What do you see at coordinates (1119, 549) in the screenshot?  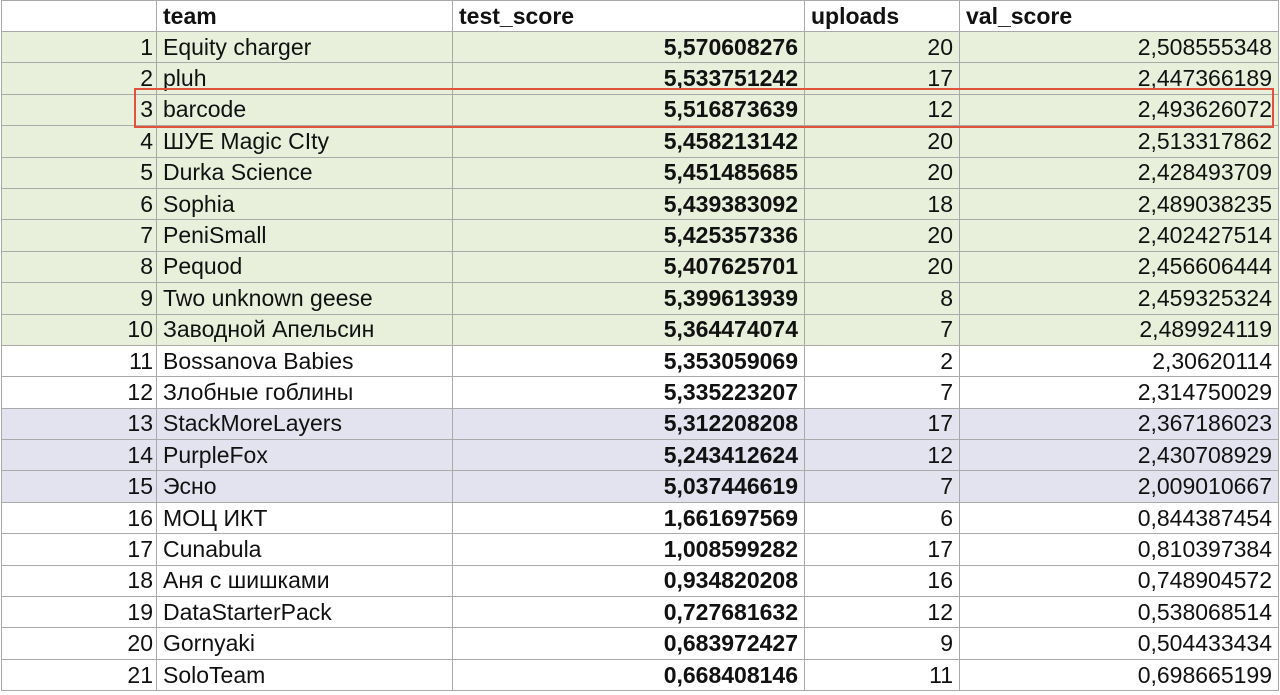 I see `cell-val-score: 0,810397384` at bounding box center [1119, 549].